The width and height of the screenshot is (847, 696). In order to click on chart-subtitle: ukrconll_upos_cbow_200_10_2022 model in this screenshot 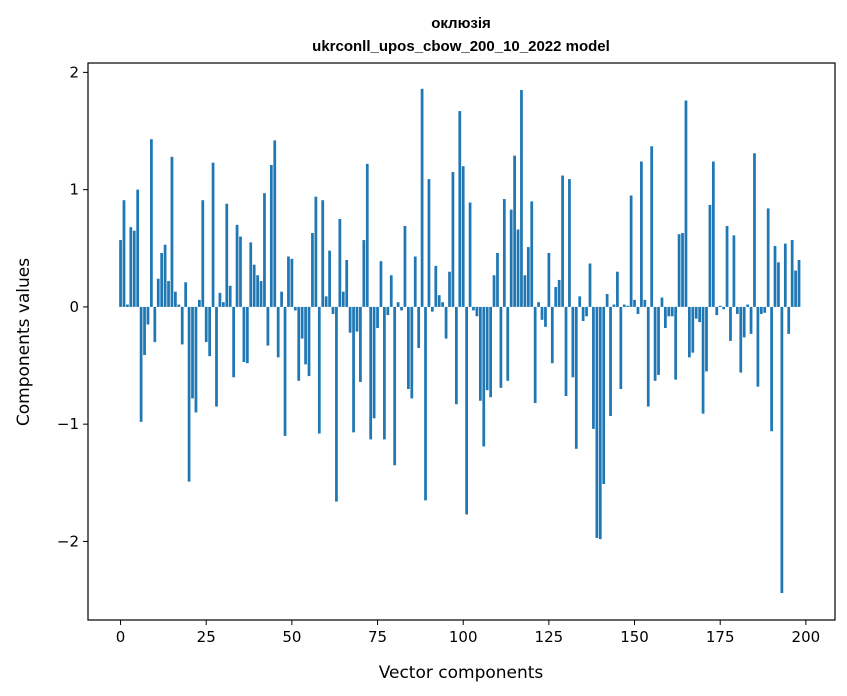, I will do `click(461, 46)`.